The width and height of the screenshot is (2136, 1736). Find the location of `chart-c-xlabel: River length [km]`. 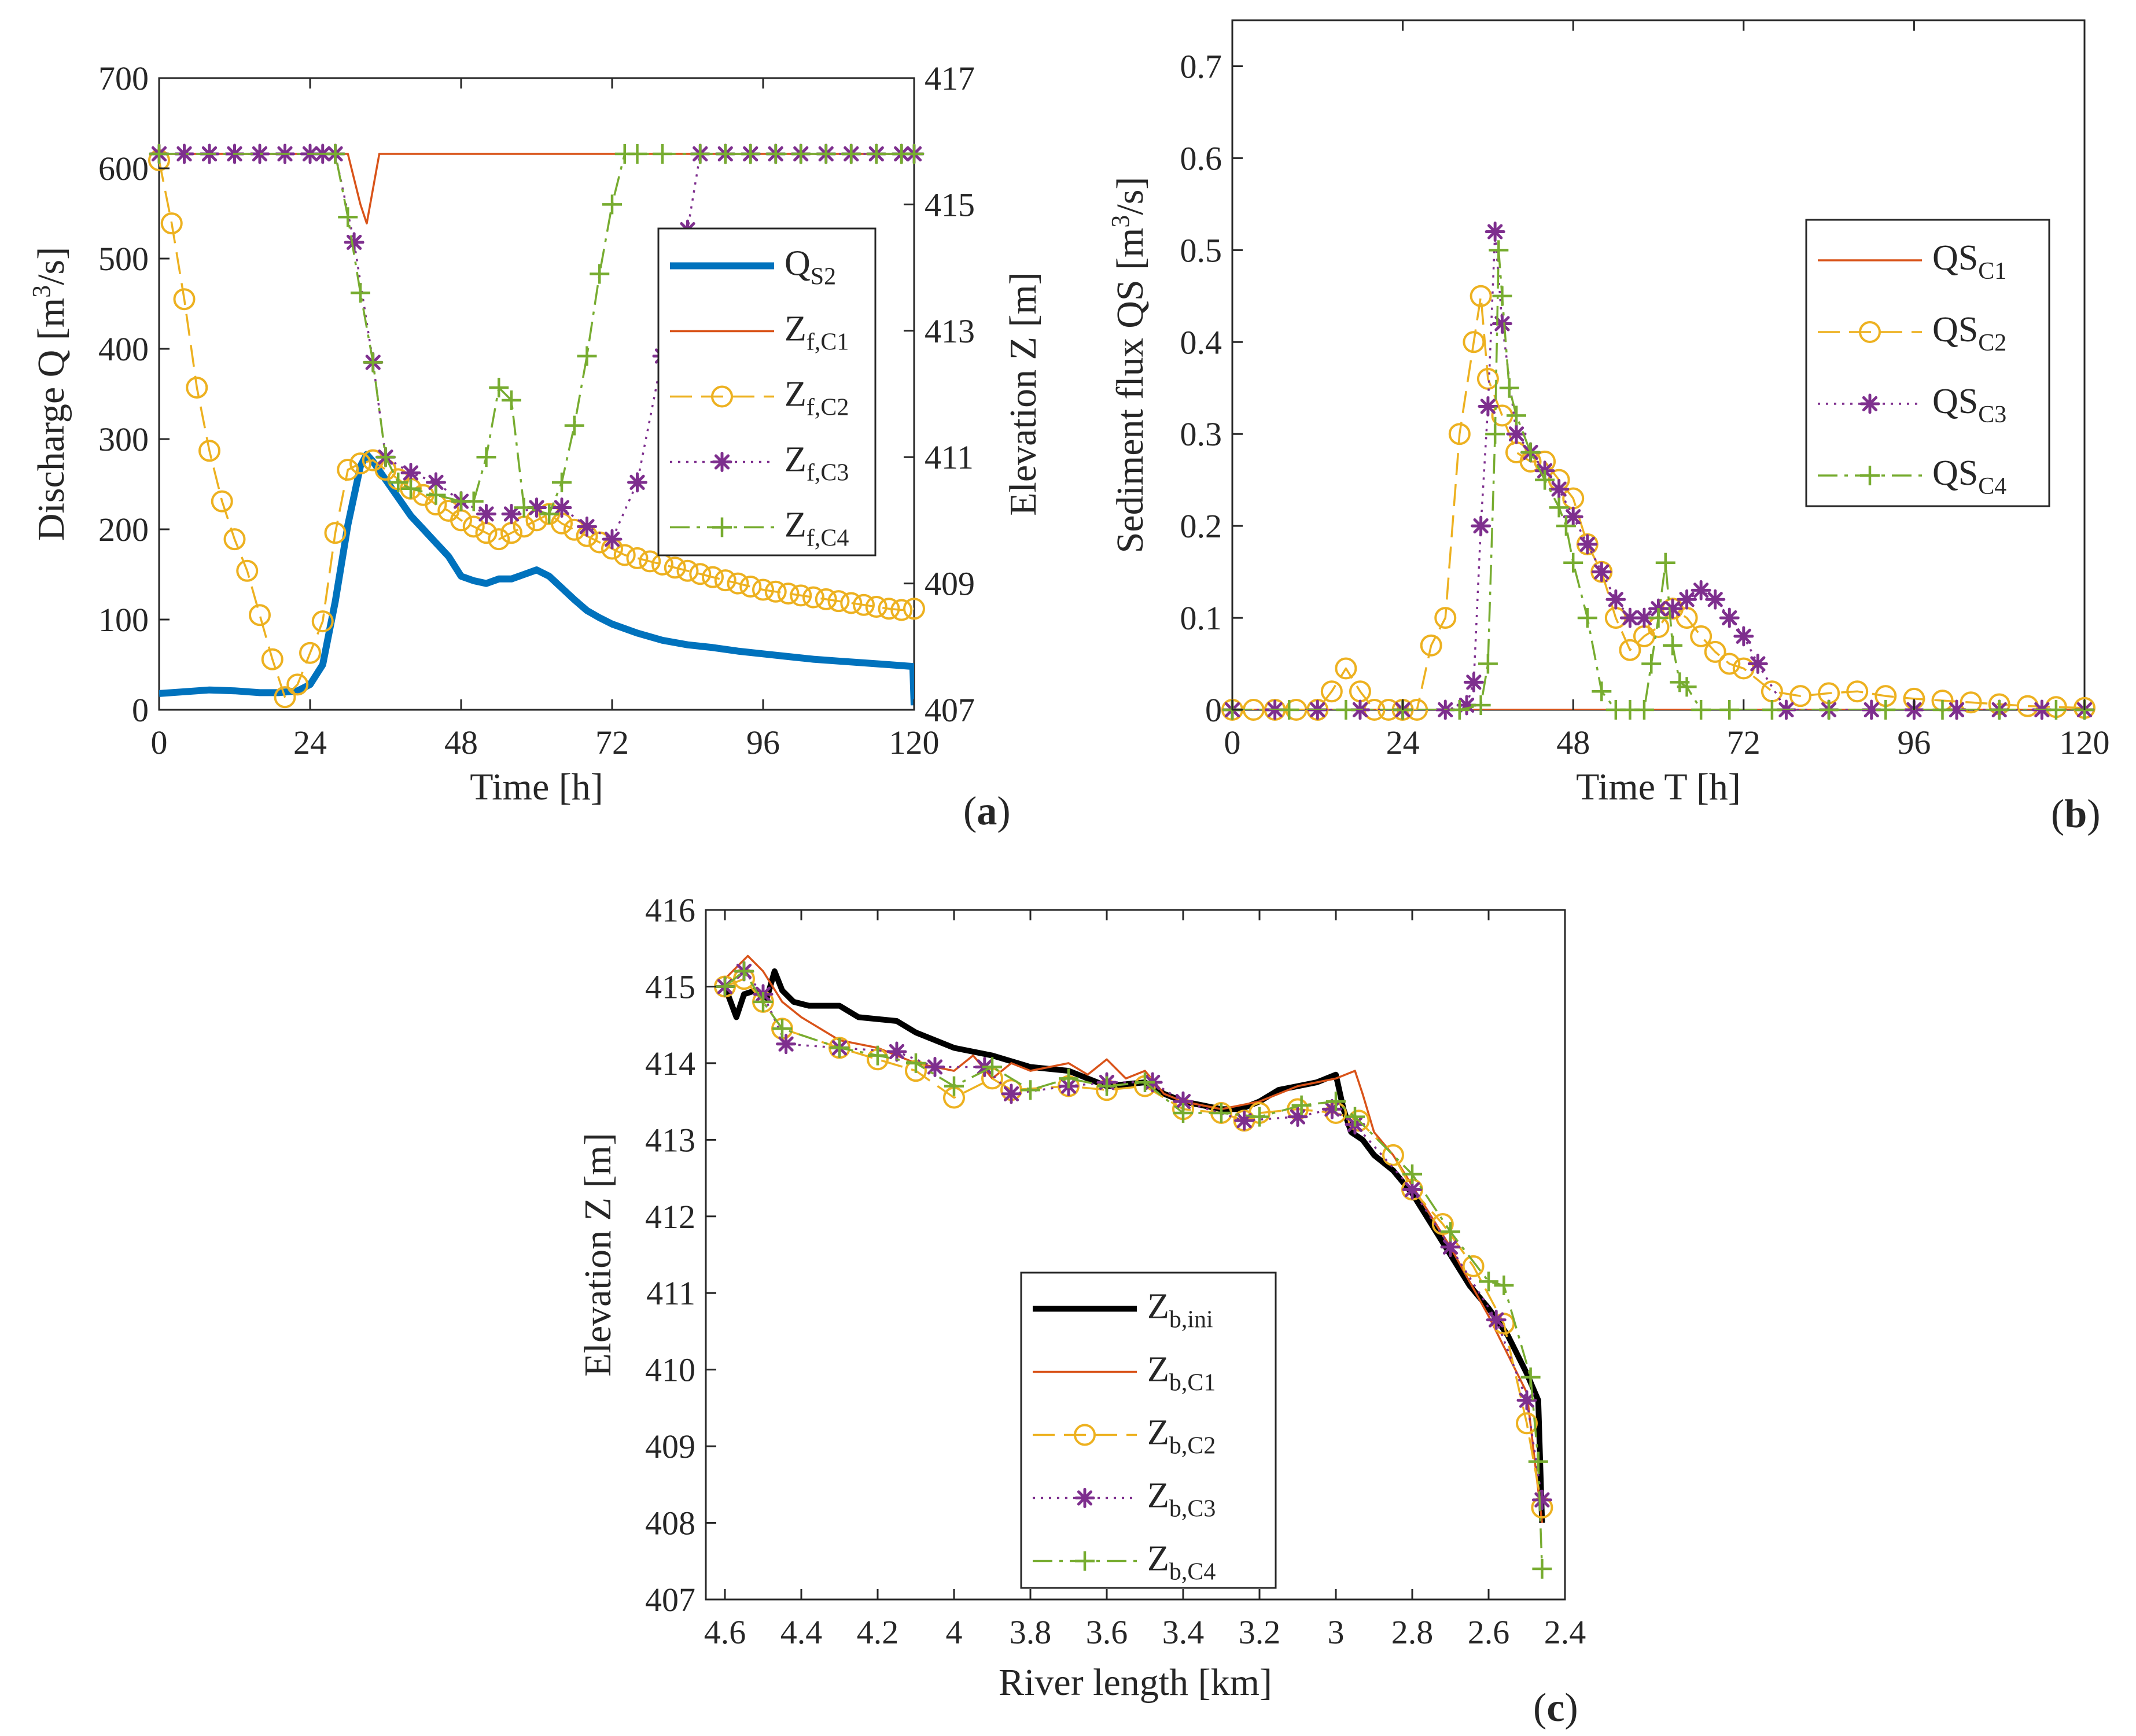

chart-c-xlabel: River length [km] is located at coordinates (1135, 1682).